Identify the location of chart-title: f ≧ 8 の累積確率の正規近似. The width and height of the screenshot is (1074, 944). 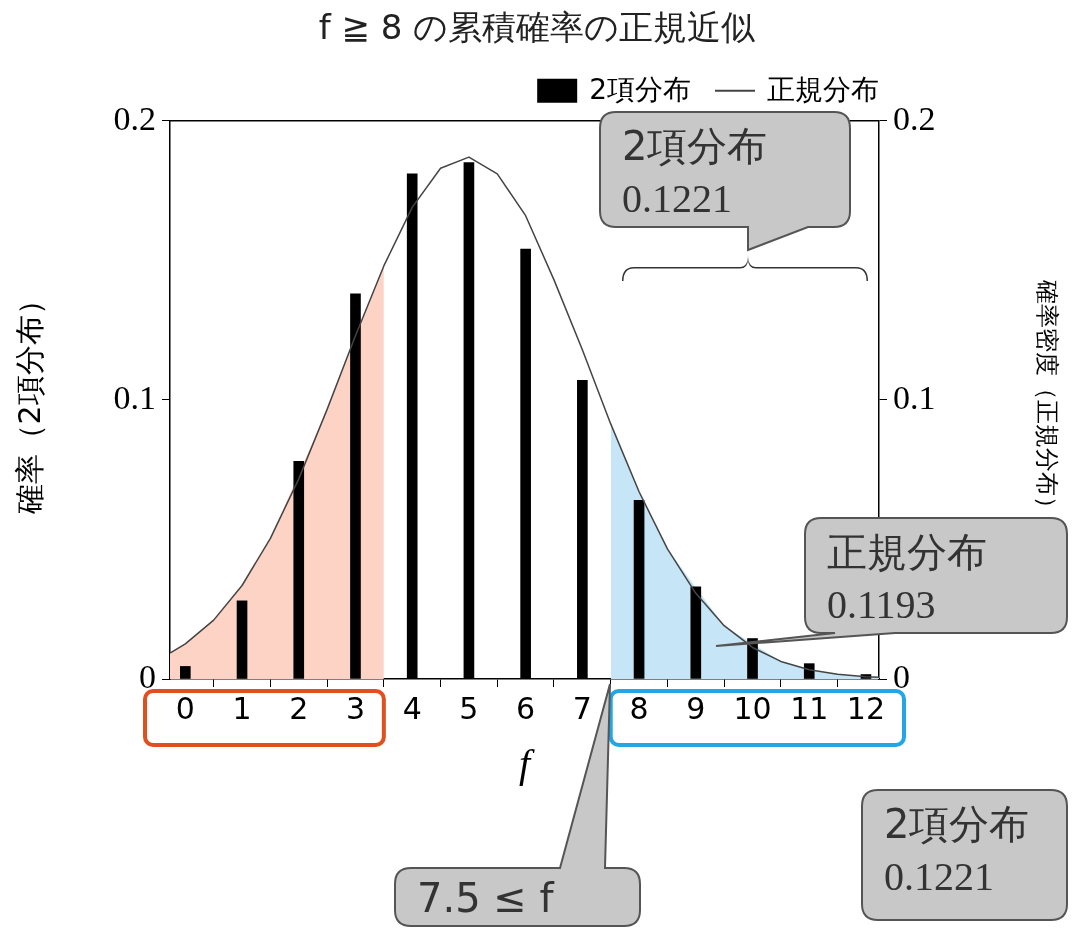
(537, 27).